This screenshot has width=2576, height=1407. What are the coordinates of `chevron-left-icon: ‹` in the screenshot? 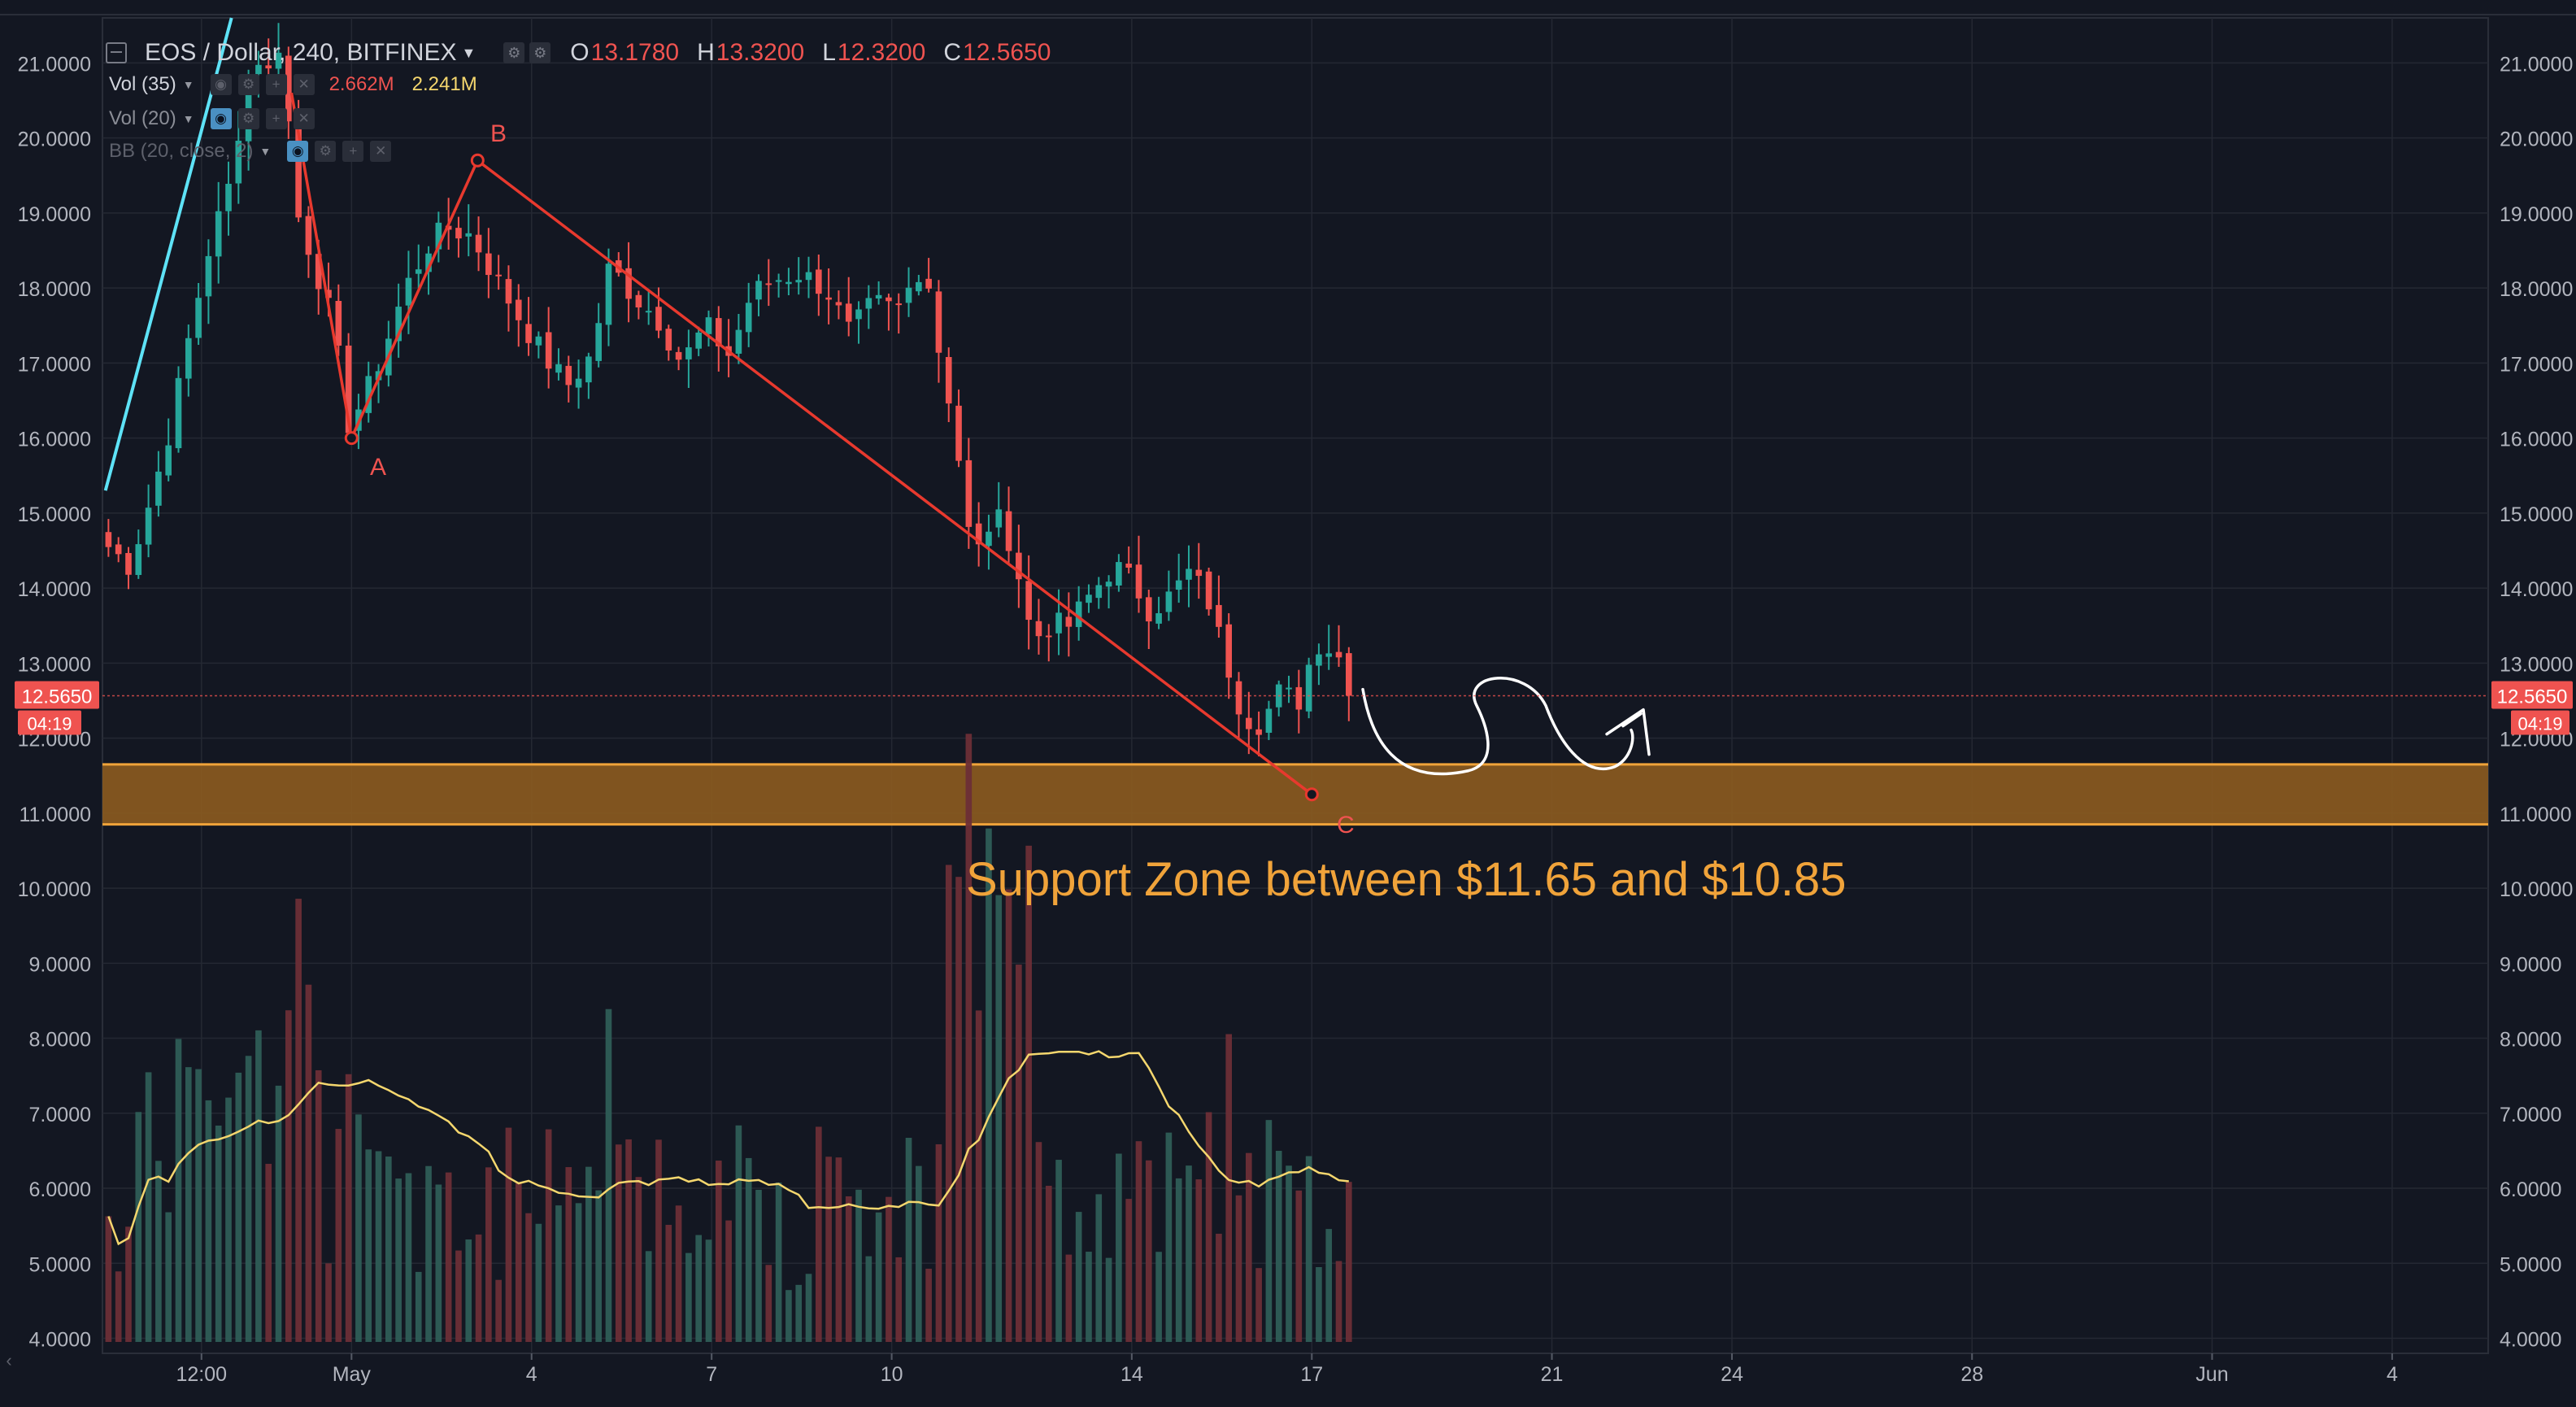 It's located at (9, 1360).